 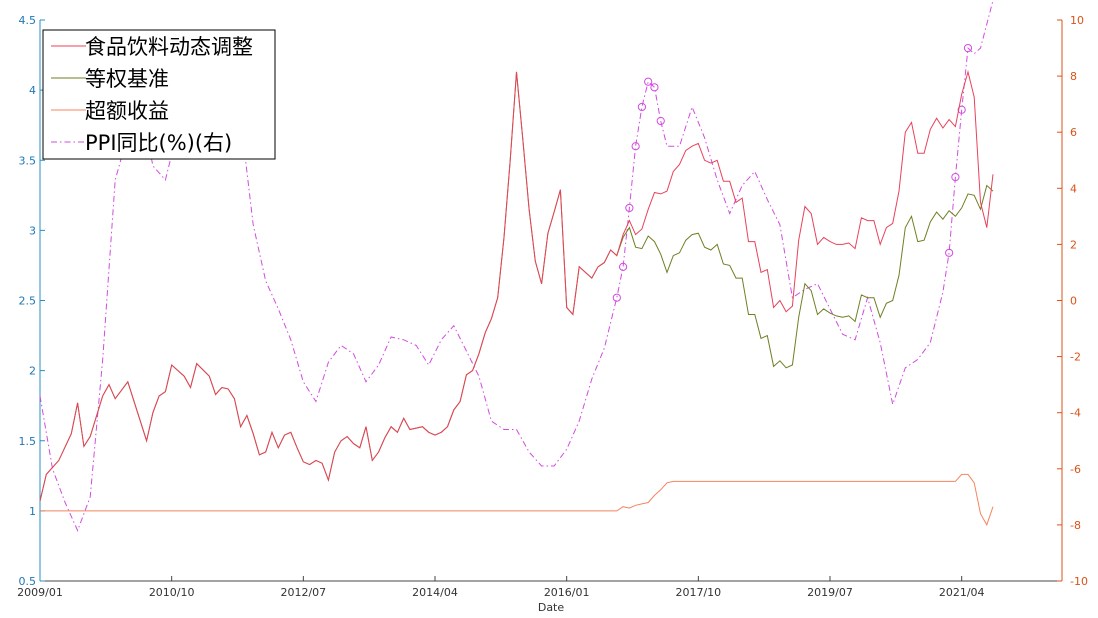 I want to click on right-tick-label: -6, so click(x=1075, y=469).